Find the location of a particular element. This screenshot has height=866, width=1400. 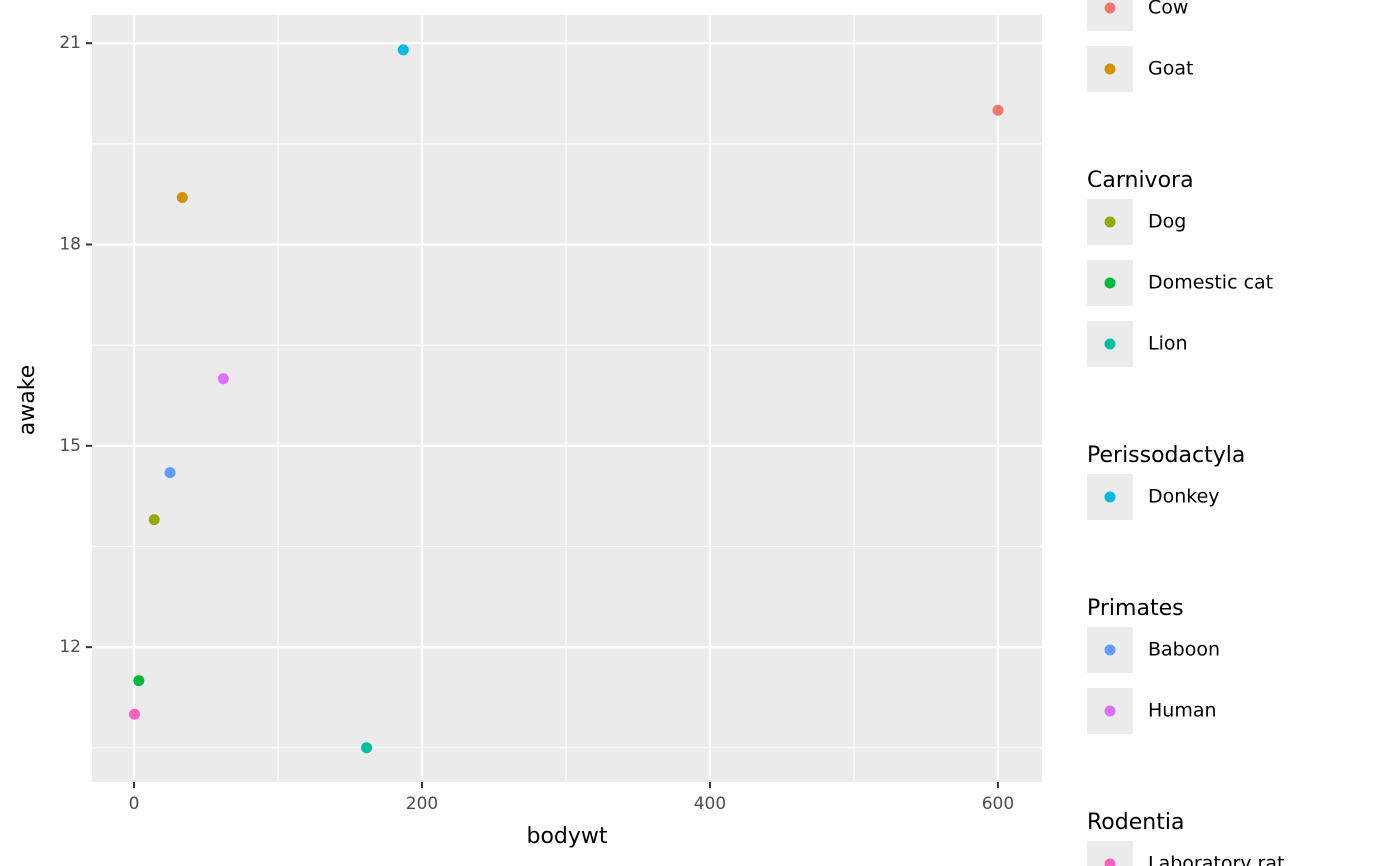

legend-title: Perissodactyla is located at coordinates (1166, 455).